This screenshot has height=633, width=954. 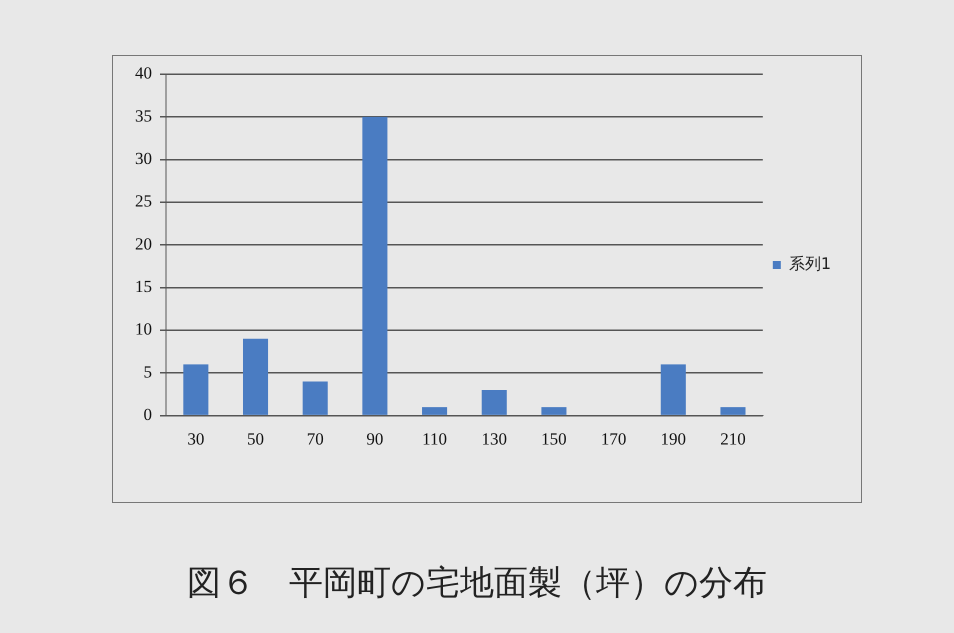 I want to click on y-tick-label: 0, so click(x=148, y=414).